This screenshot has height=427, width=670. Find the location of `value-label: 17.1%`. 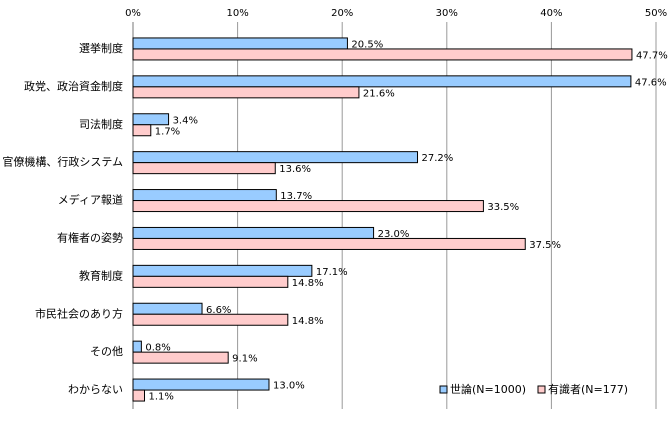

value-label: 17.1% is located at coordinates (332, 272).